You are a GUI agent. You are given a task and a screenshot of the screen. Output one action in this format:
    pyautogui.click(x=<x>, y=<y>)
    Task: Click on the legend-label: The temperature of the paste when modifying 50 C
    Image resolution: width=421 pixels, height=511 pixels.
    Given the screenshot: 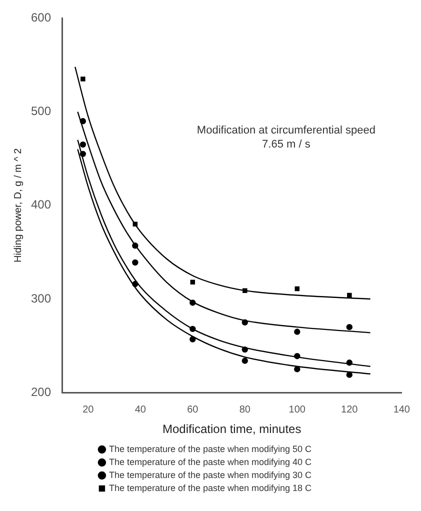 What is the action you would take?
    pyautogui.click(x=210, y=449)
    